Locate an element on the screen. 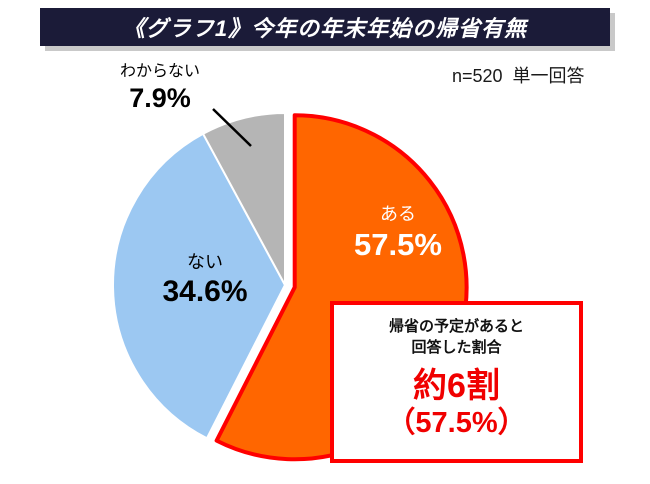 This screenshot has height=484, width=650. label-nai: ない 34.6% is located at coordinates (205, 280).